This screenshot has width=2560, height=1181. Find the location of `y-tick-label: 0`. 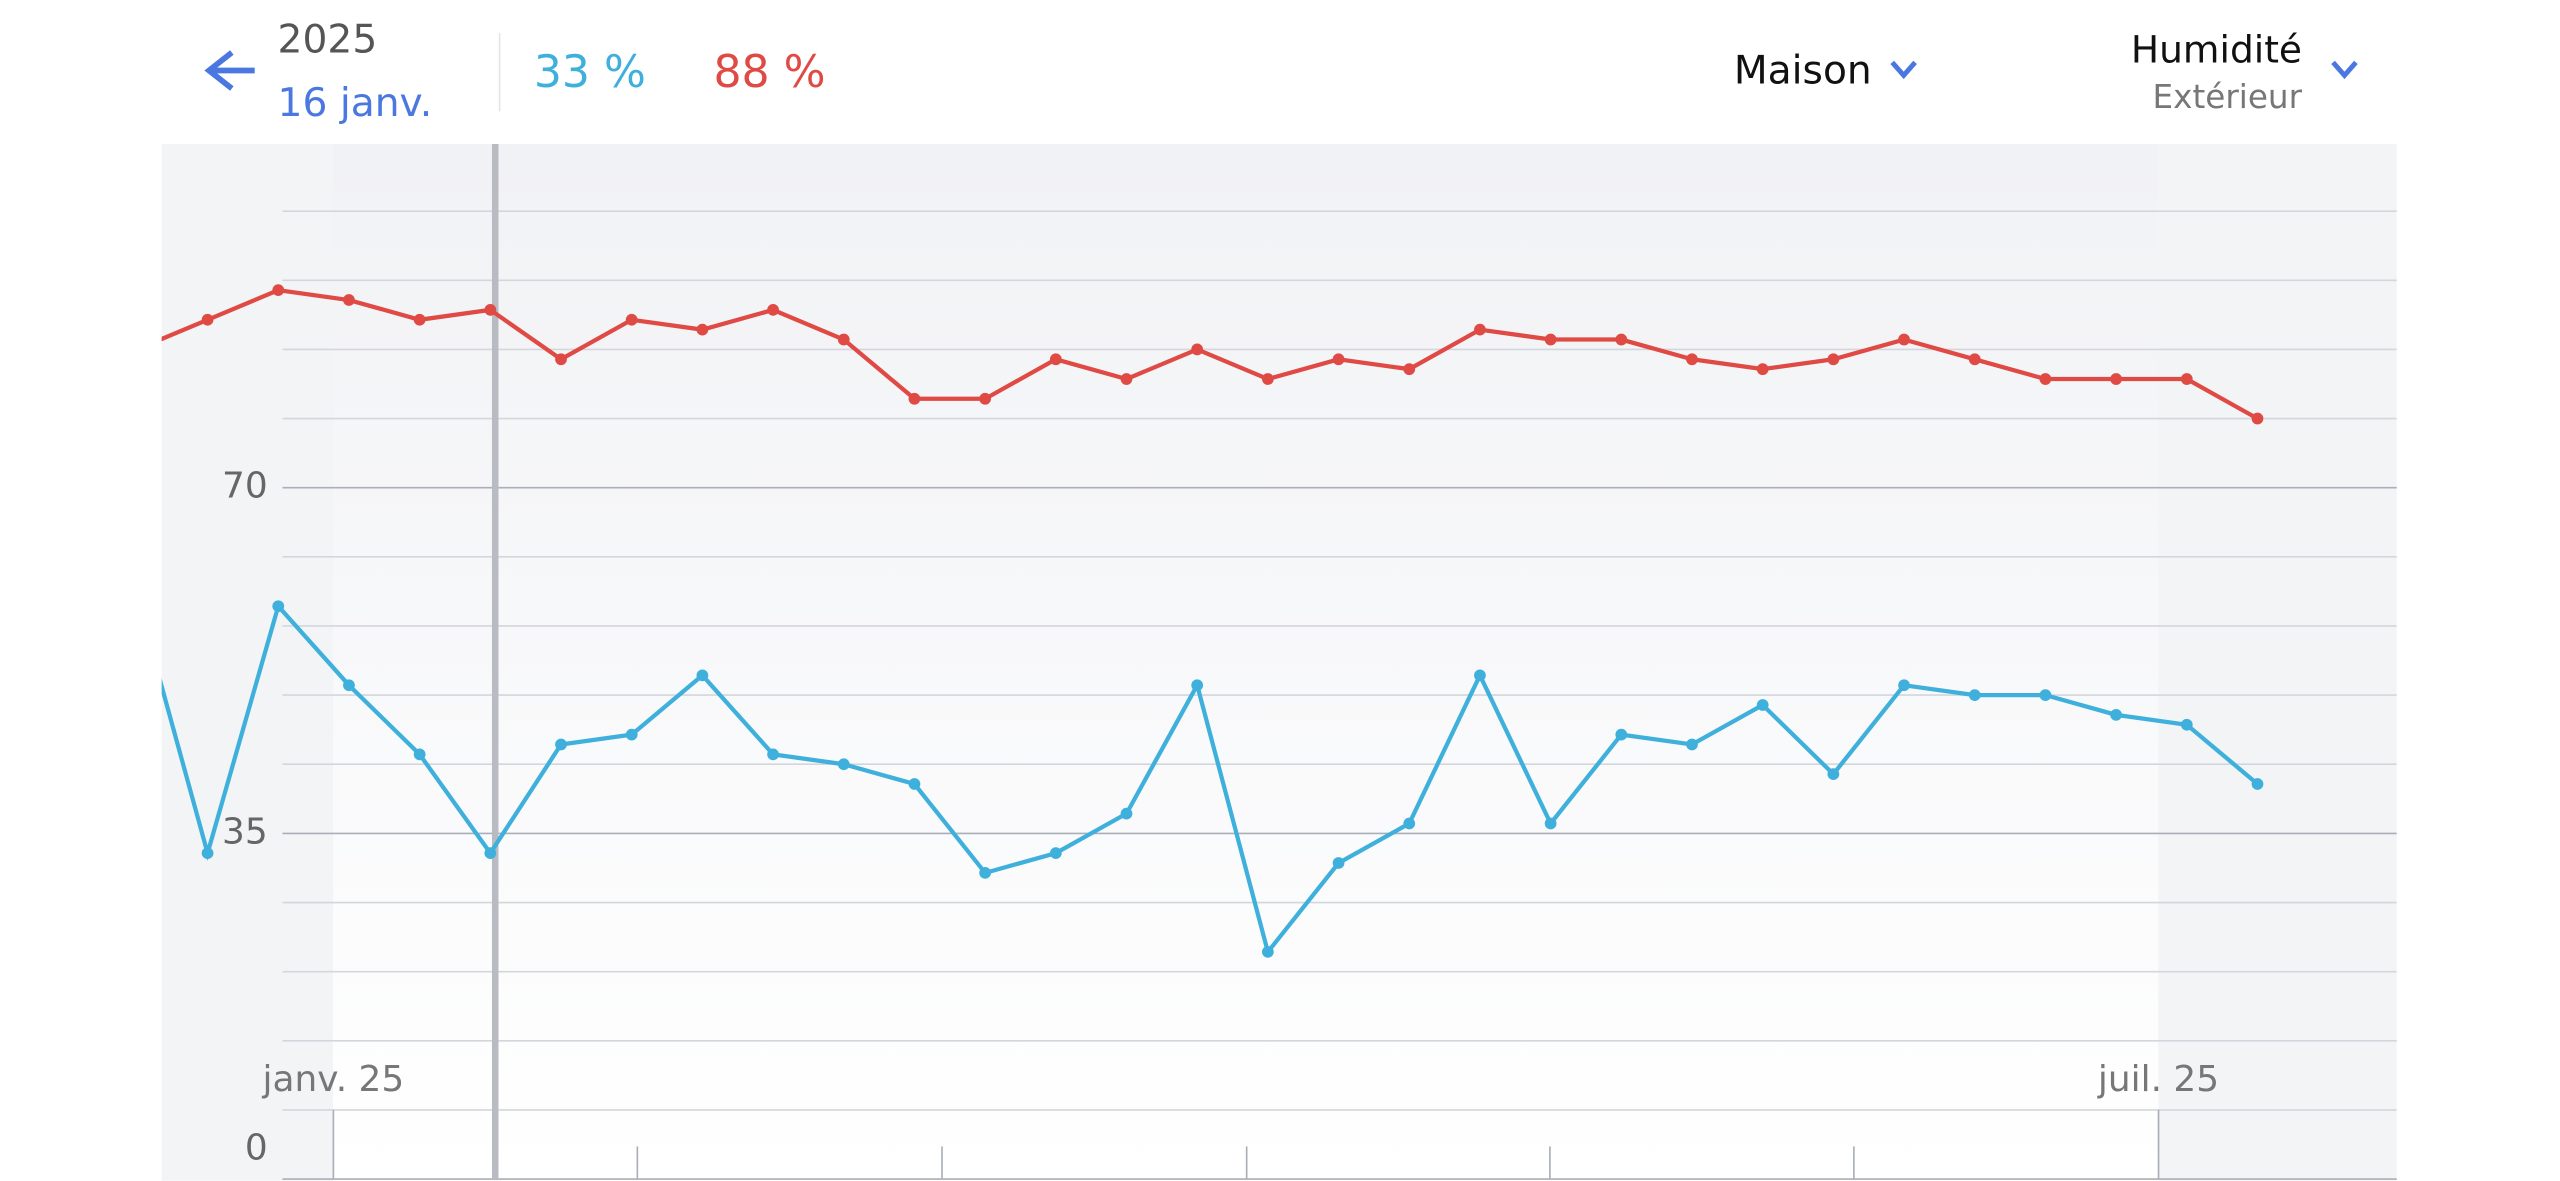

y-tick-label: 0 is located at coordinates (256, 1148).